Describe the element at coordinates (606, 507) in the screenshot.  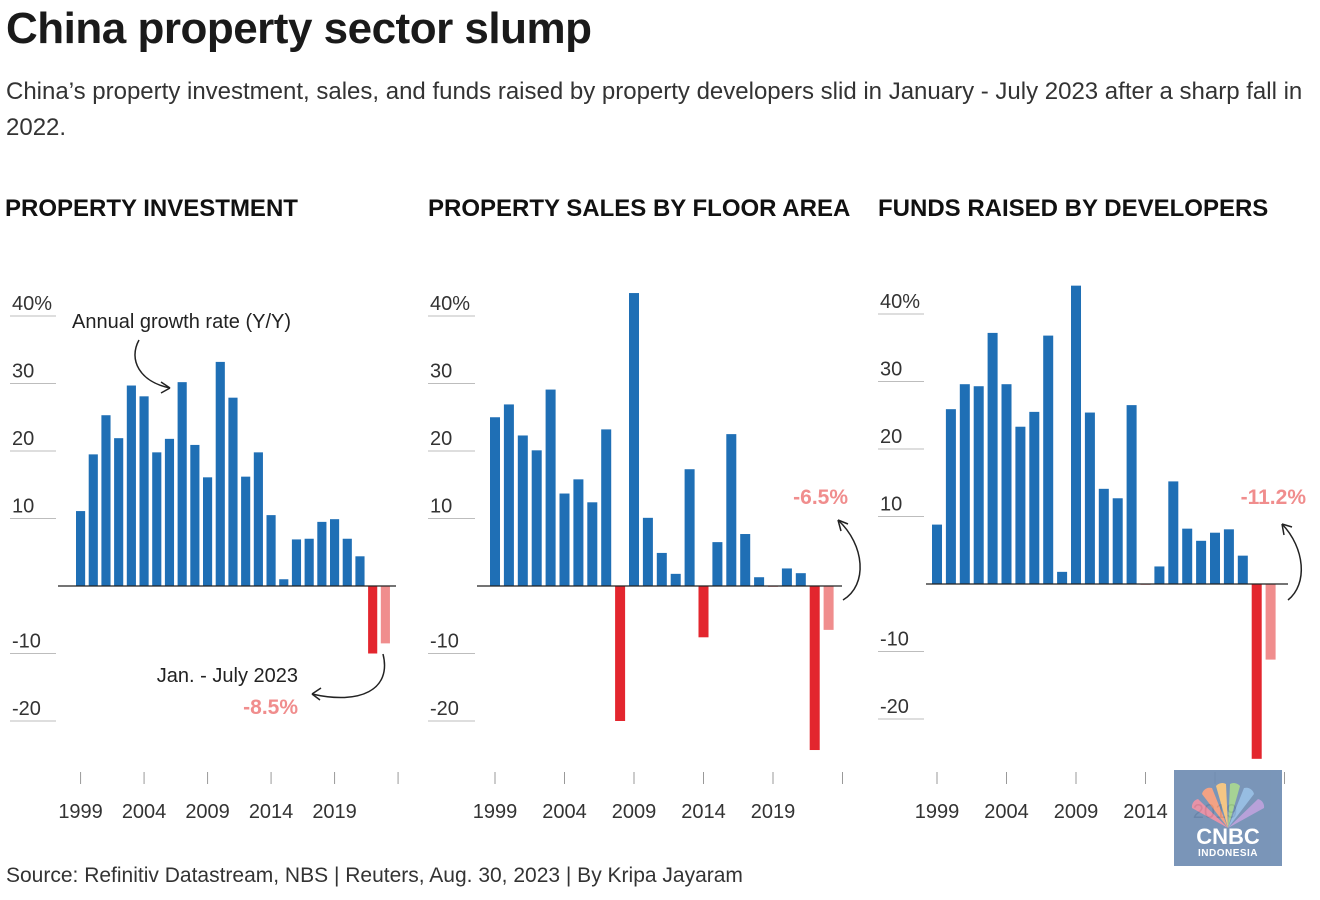
I see `bar-2007` at that location.